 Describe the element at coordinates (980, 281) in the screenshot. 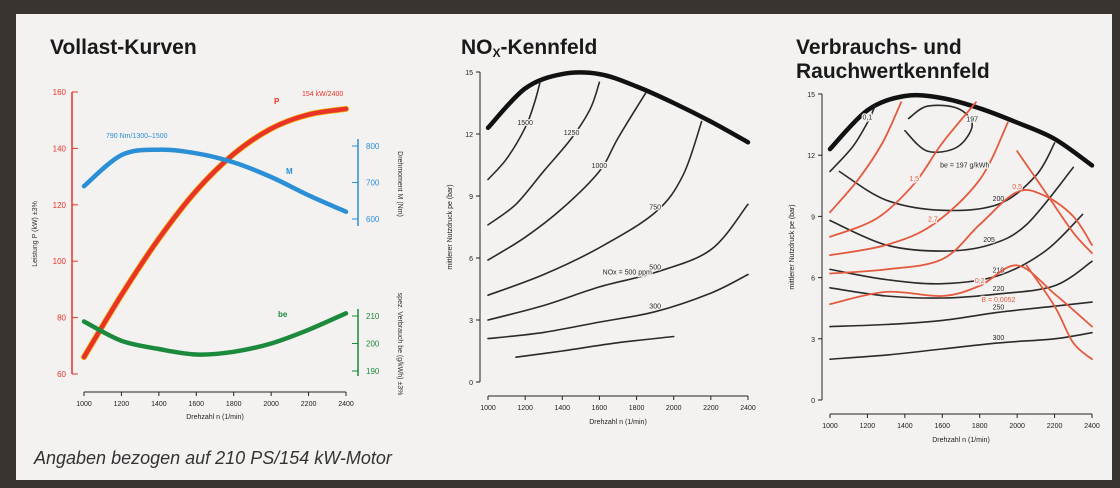

I see `verbrauch-isoline-label: 0,2` at that location.